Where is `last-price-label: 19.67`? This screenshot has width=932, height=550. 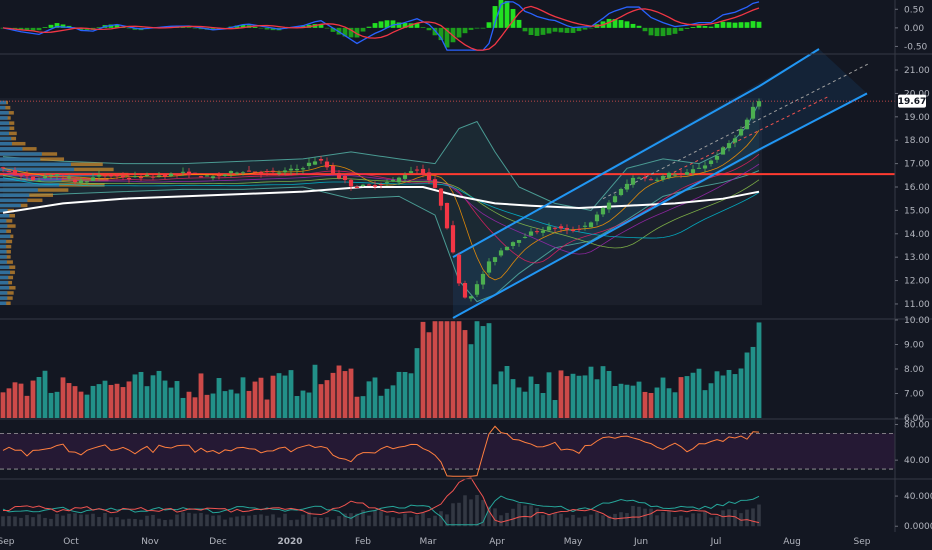 last-price-label: 19.67 is located at coordinates (912, 102).